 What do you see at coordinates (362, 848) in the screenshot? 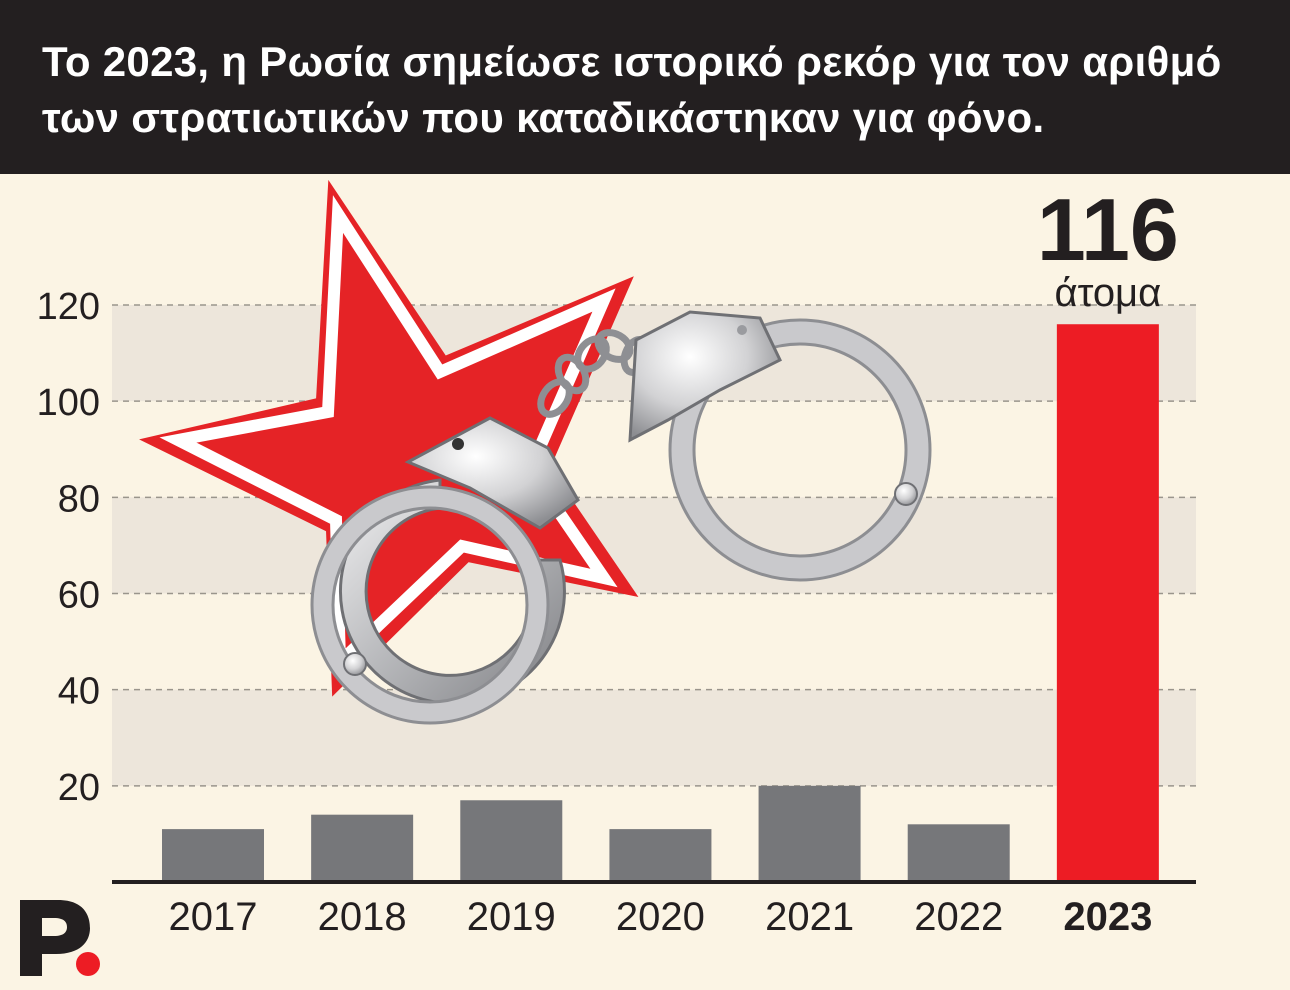
I see `bar-2018` at bounding box center [362, 848].